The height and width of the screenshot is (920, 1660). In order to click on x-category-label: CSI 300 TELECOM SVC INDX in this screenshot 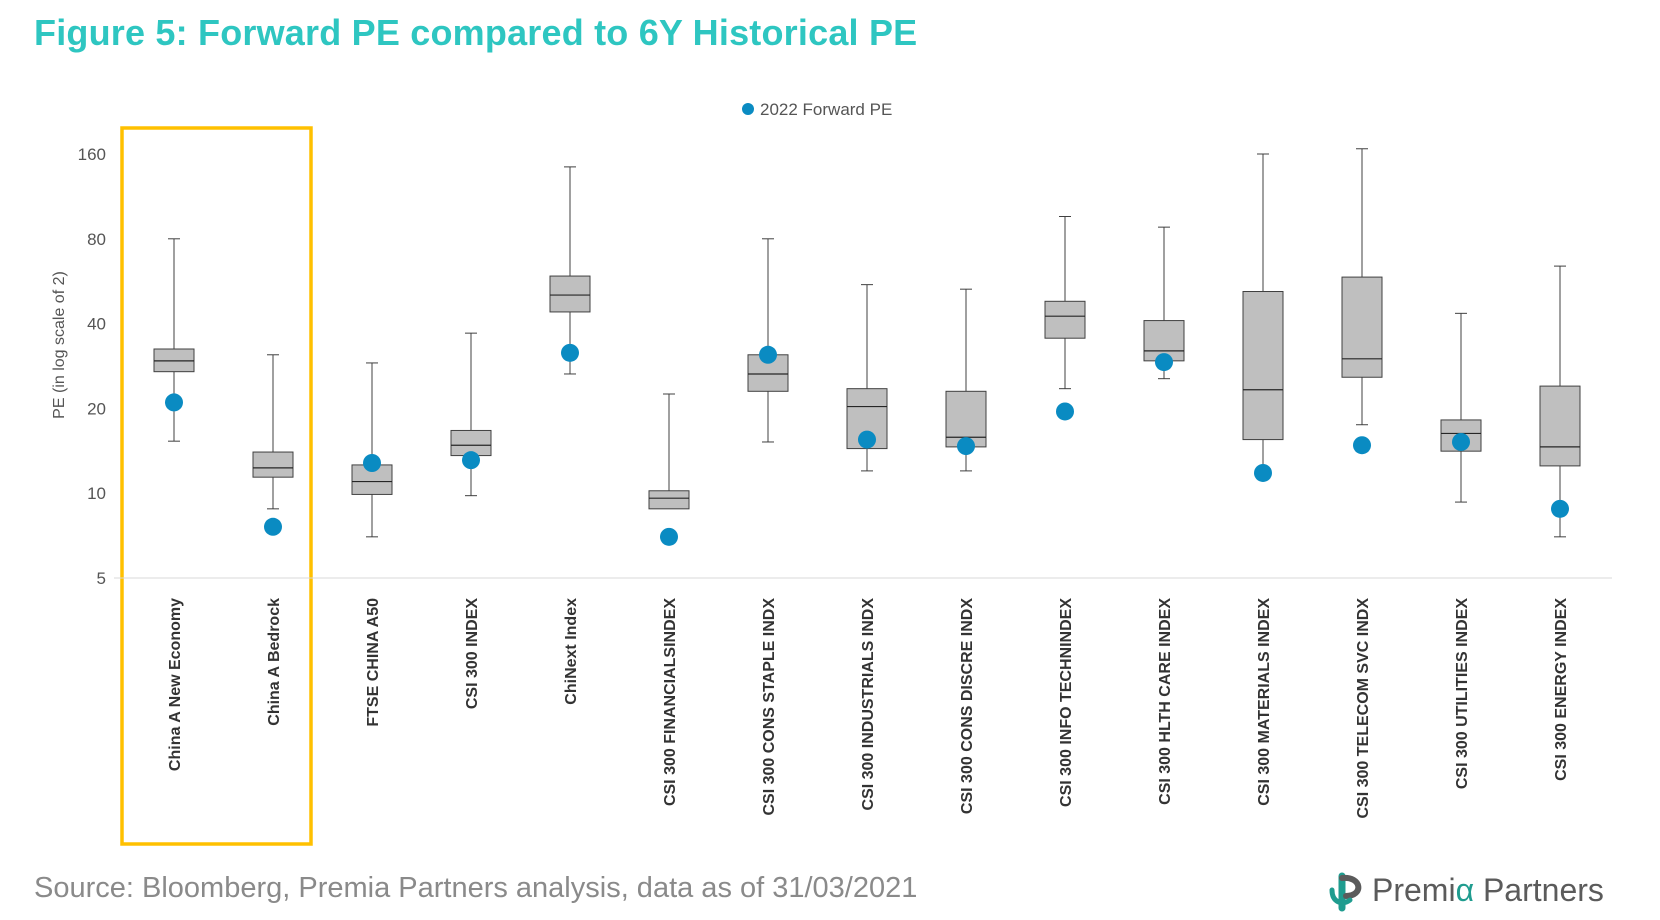, I will do `click(1363, 708)`.